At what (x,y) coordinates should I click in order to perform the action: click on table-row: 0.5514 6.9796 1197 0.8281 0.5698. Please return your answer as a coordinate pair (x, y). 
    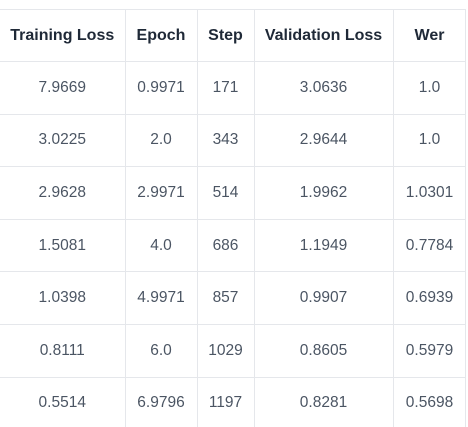
    Looking at the image, I should click on (232, 402).